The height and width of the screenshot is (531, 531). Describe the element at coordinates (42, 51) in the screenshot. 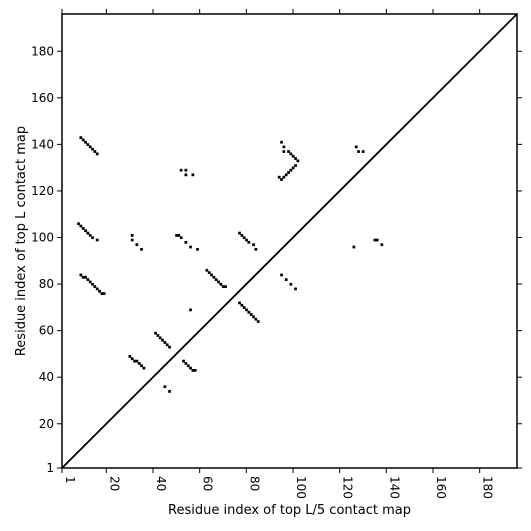

I see `y-tick-label: 180` at that location.